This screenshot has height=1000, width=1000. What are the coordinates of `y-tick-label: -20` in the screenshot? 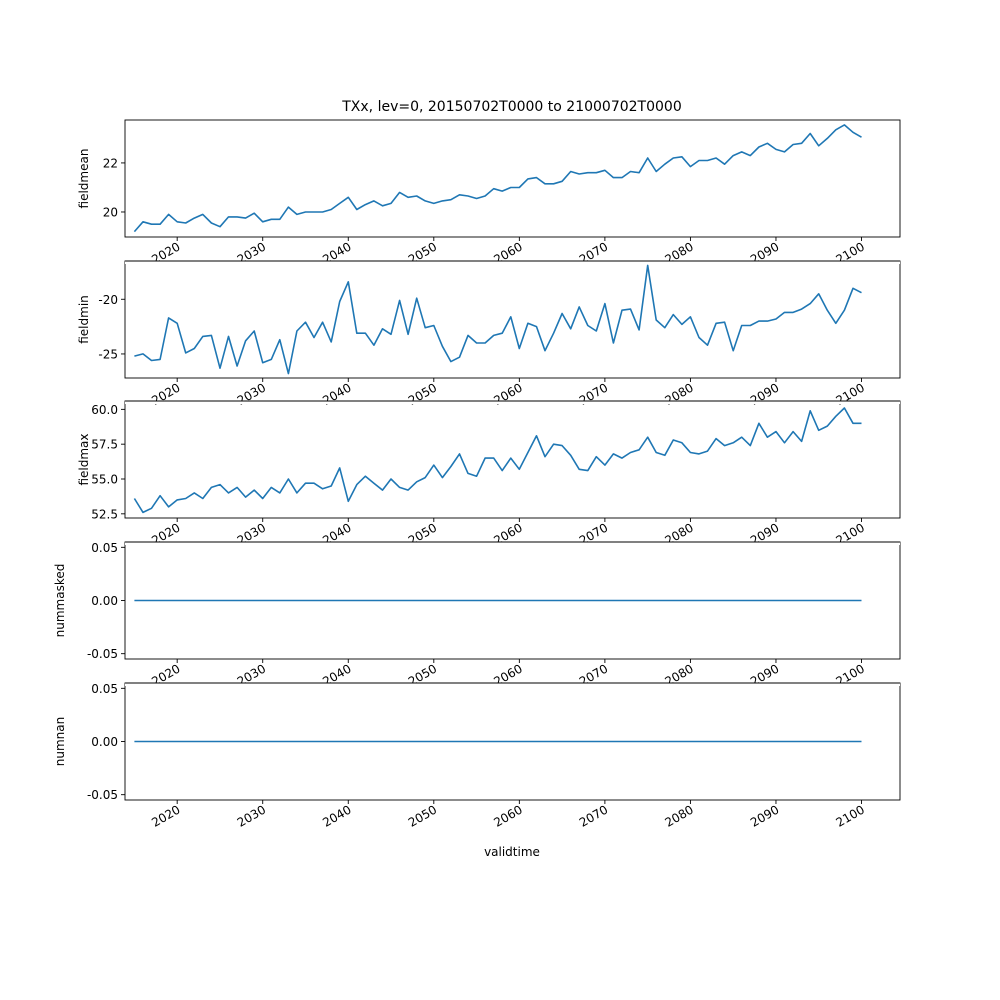 It's located at (108, 300).